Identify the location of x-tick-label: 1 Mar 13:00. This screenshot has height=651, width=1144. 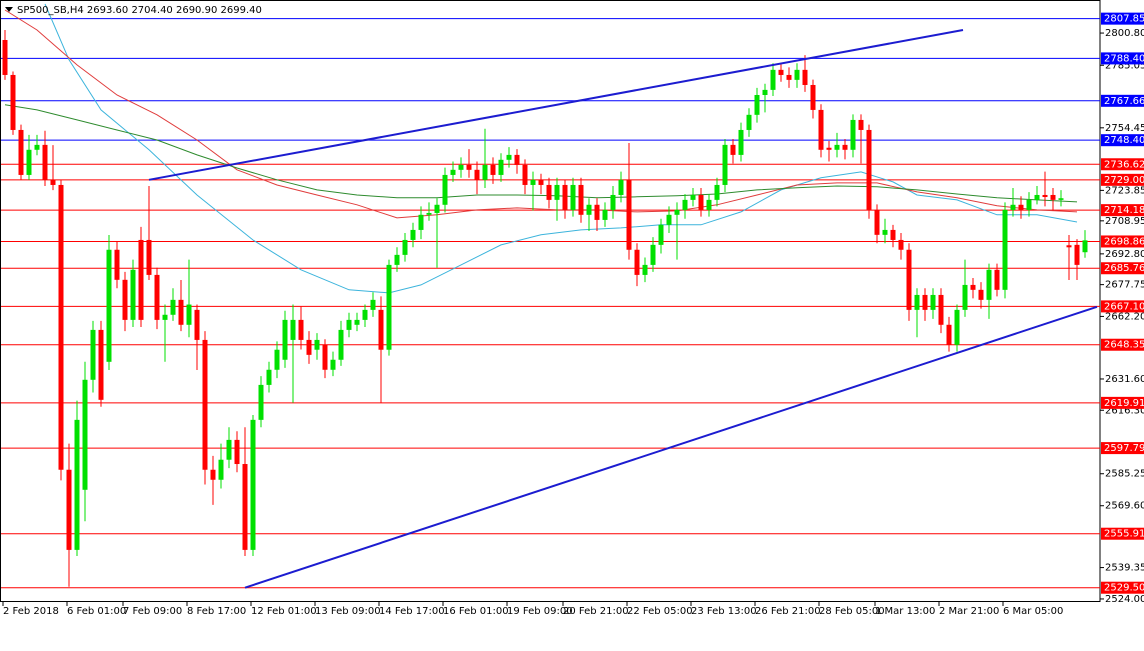
(905, 611).